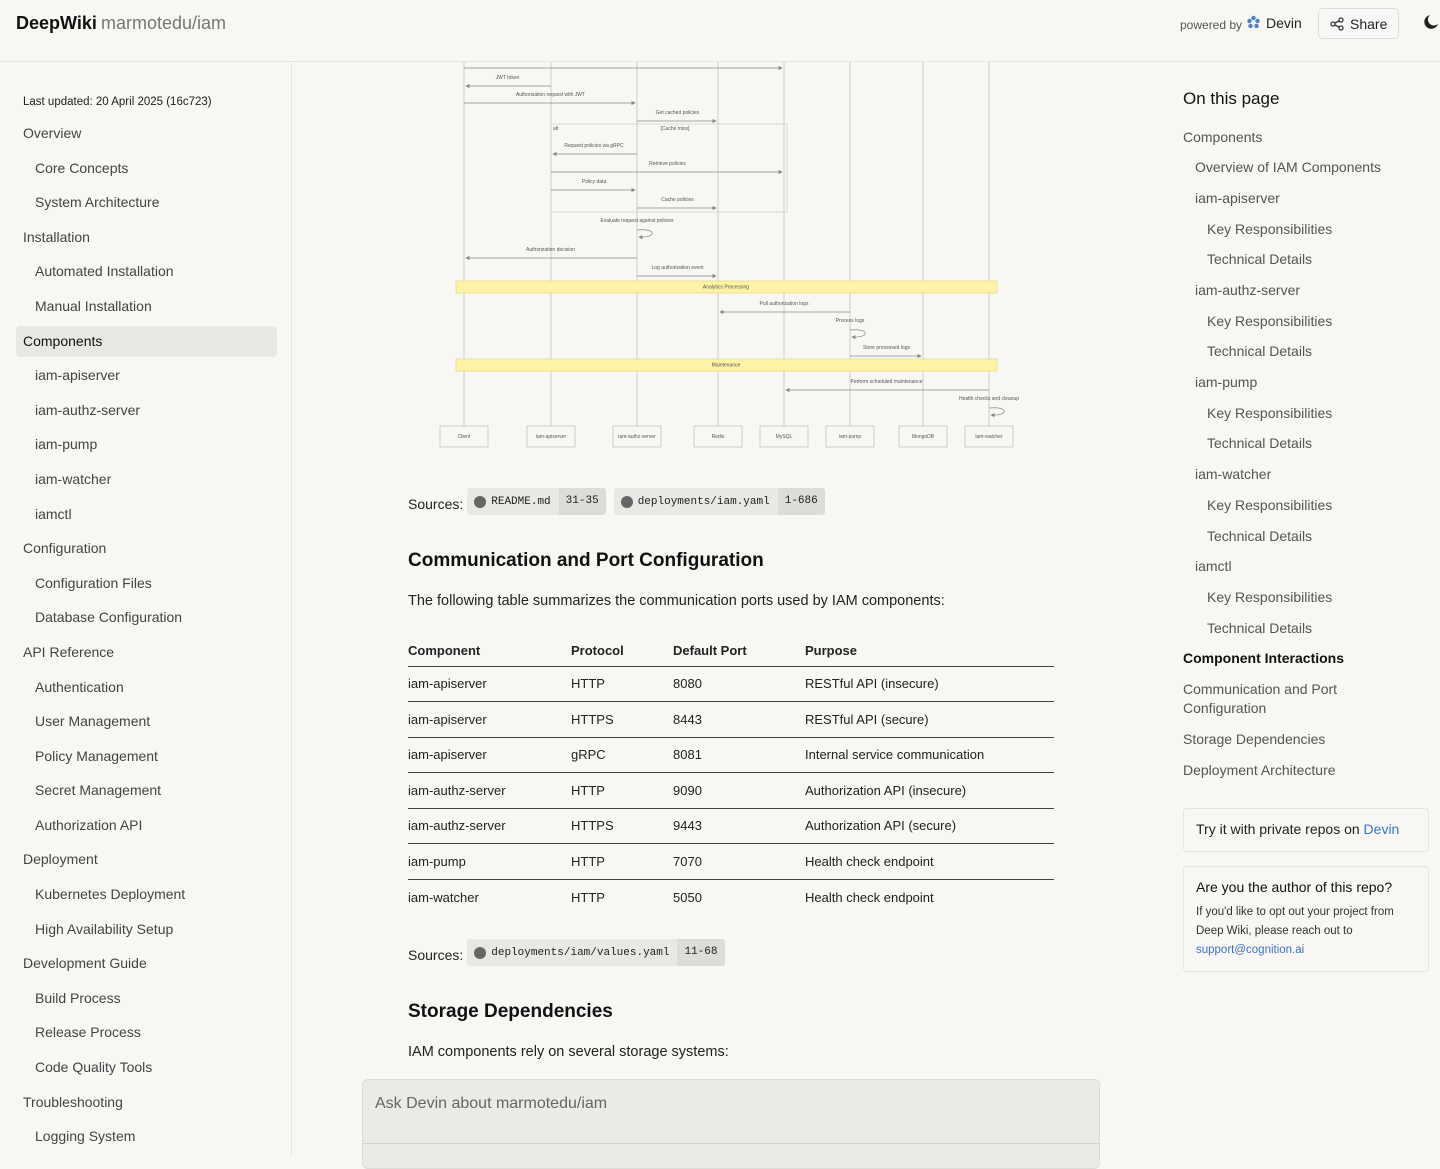 This screenshot has width=1440, height=1169. I want to click on nav-subitem: Secret Management, so click(98, 790).